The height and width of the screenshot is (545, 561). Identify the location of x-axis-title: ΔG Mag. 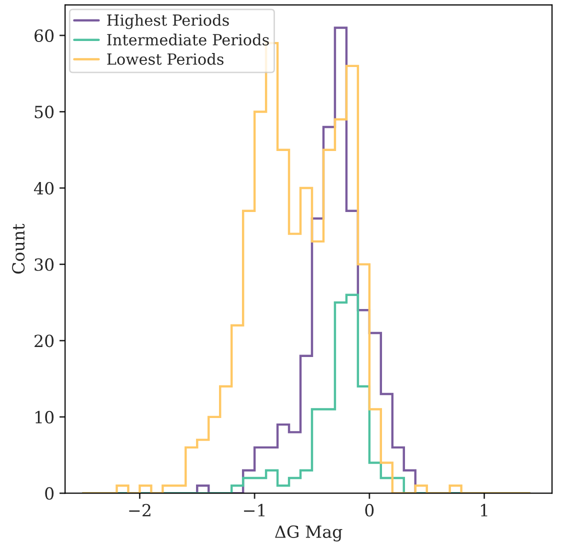
(308, 533).